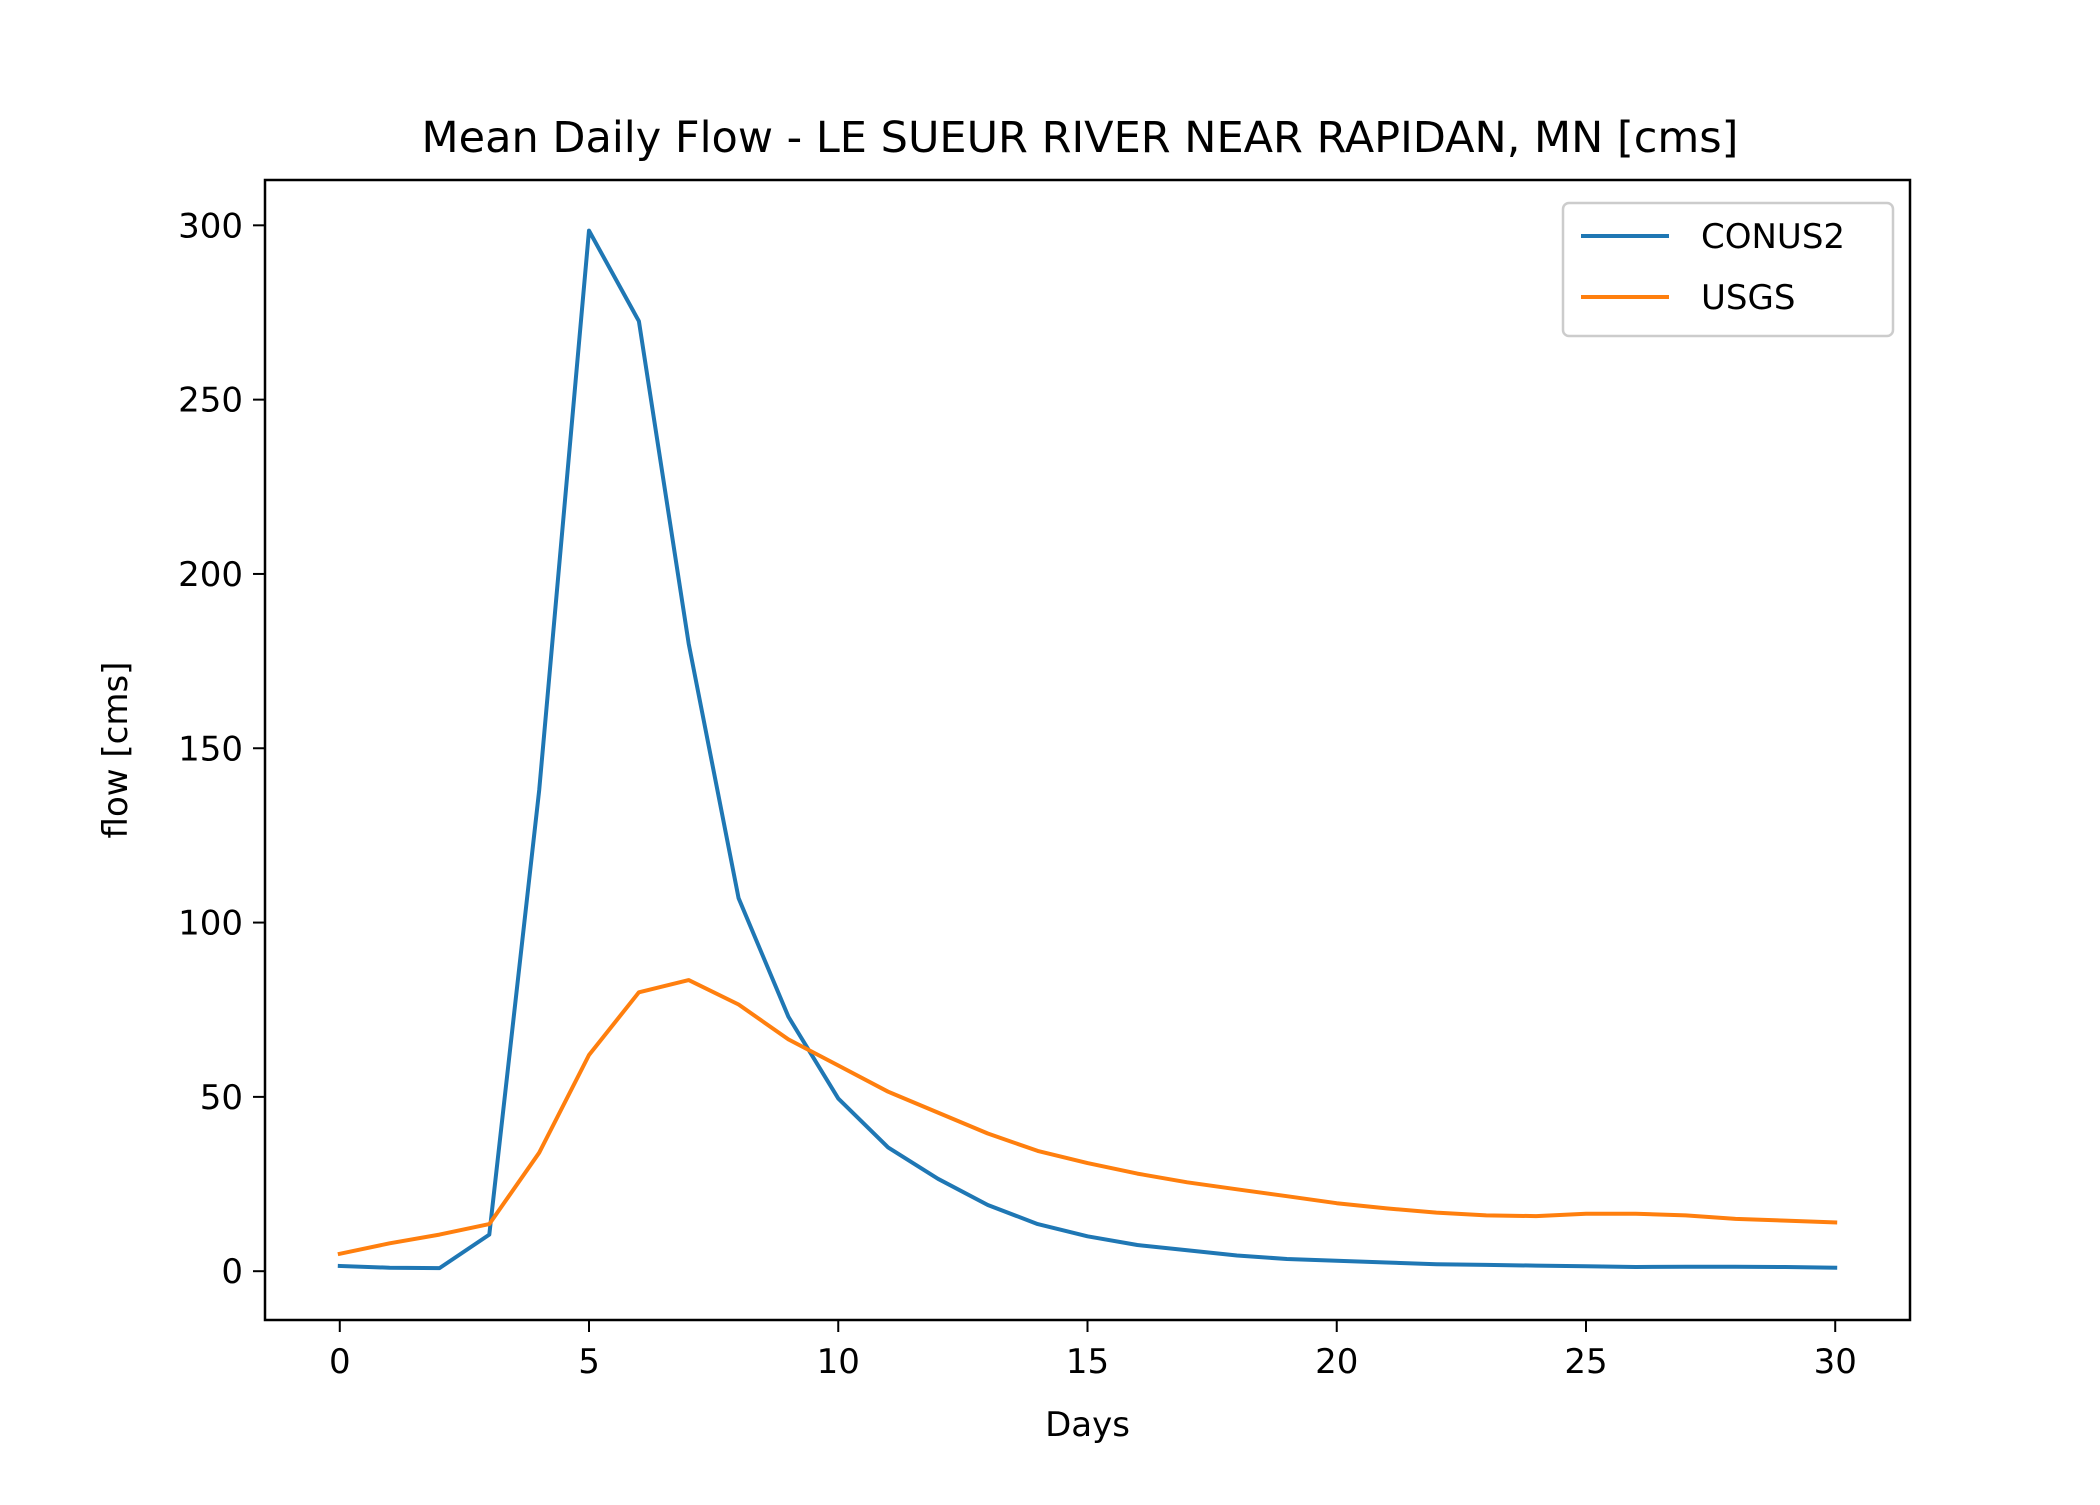  What do you see at coordinates (589, 1362) in the screenshot?
I see `x-tick-label: 5` at bounding box center [589, 1362].